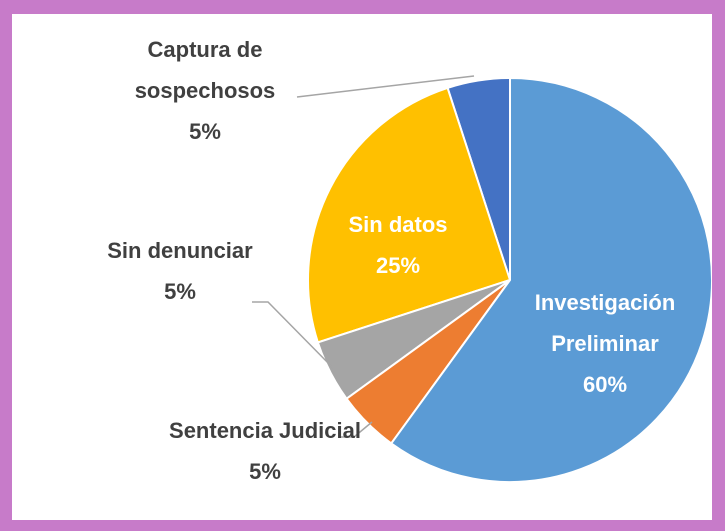 This screenshot has height=531, width=725. What do you see at coordinates (265, 451) in the screenshot?
I see `data-label: Sentencia Judicial 5%` at bounding box center [265, 451].